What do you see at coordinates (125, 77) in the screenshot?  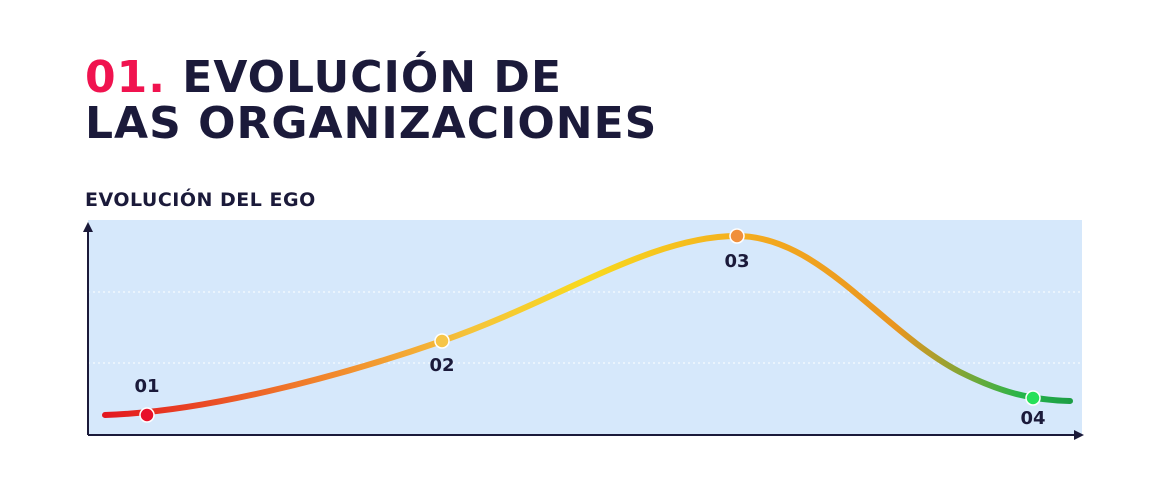 I see `title-number: 01.` at bounding box center [125, 77].